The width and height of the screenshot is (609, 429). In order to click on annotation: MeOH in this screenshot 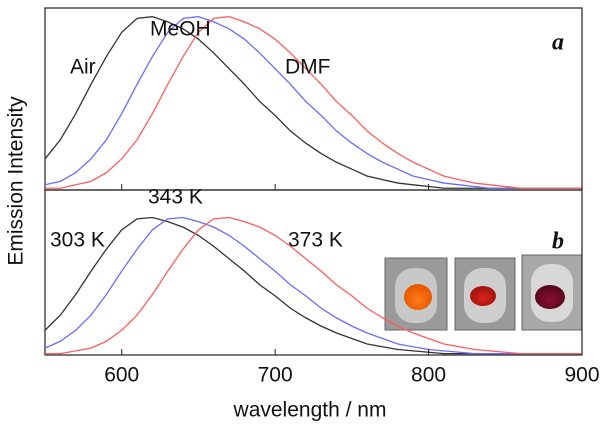, I will do `click(180, 29)`.